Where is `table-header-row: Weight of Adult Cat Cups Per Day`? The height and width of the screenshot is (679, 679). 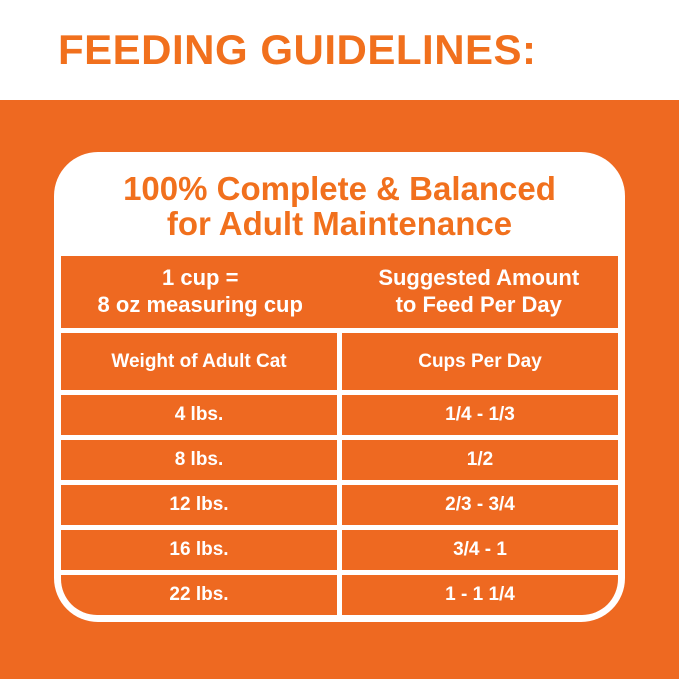
table-header-row: Weight of Adult Cat Cups Per Day is located at coordinates (339, 361).